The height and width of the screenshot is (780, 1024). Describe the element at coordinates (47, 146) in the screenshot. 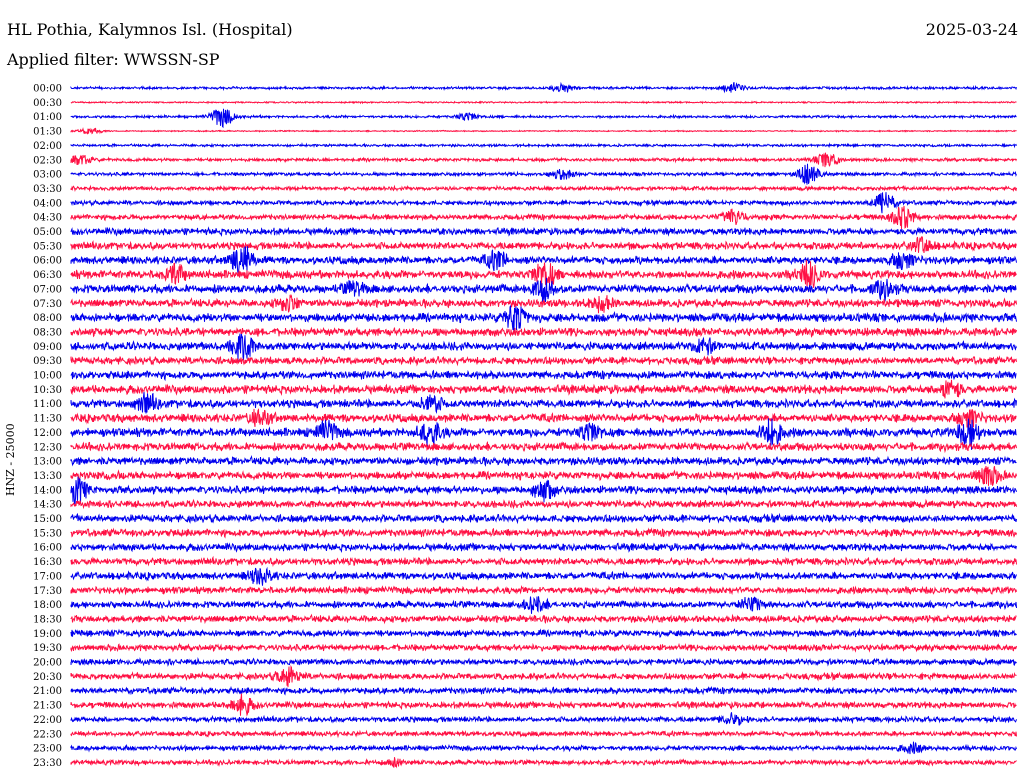

I see `time-tick-label: 02:00` at that location.